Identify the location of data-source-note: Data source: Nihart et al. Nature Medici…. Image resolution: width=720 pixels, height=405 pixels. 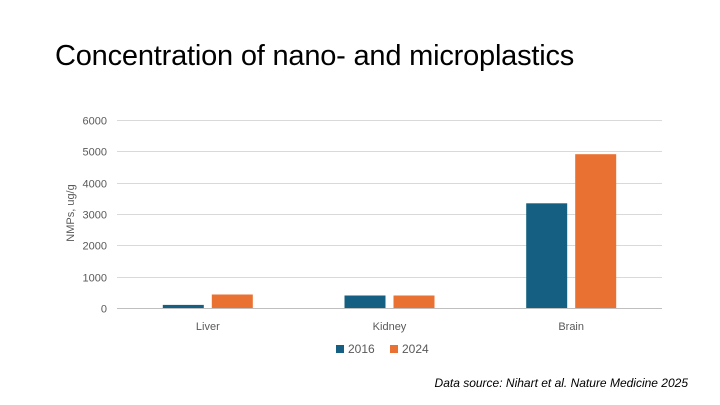
(561, 383).